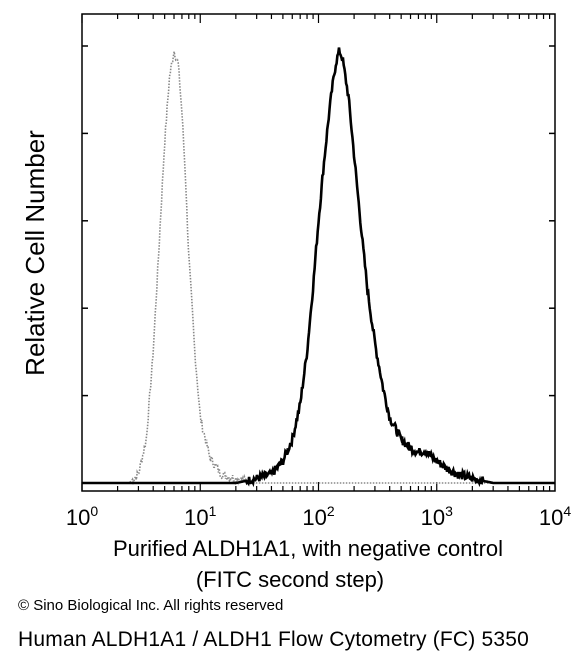 This screenshot has width=574, height=665. I want to click on x-tick-label-0: 10⁰, so click(82, 516).